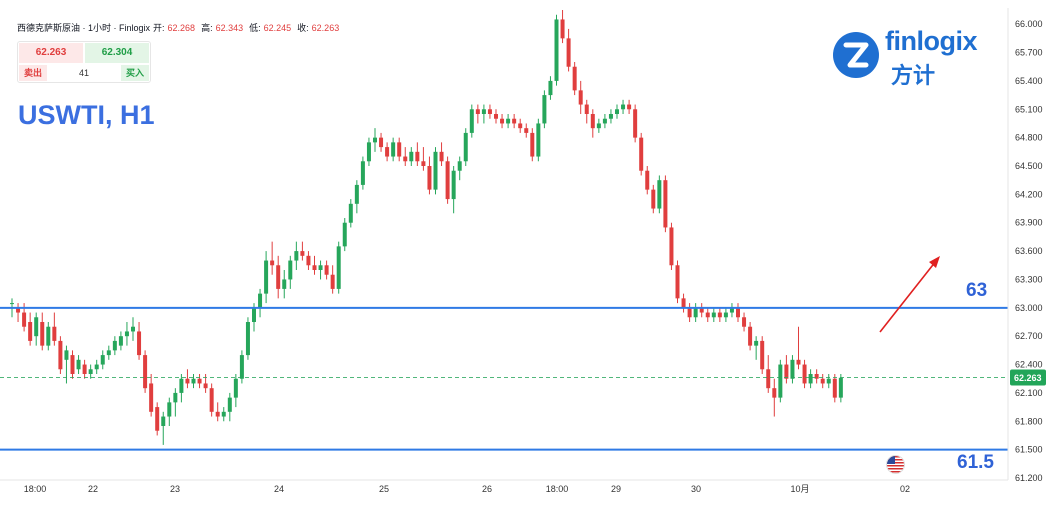 The height and width of the screenshot is (513, 1049). I want to click on price-tick-label: 65.700, so click(1029, 53).